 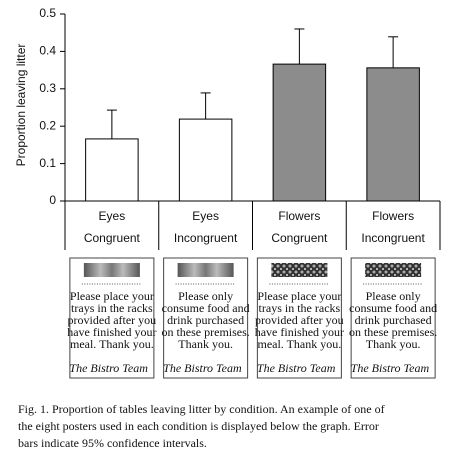 What do you see at coordinates (47, 88) in the screenshot?
I see `y-tick-label: 0.3` at bounding box center [47, 88].